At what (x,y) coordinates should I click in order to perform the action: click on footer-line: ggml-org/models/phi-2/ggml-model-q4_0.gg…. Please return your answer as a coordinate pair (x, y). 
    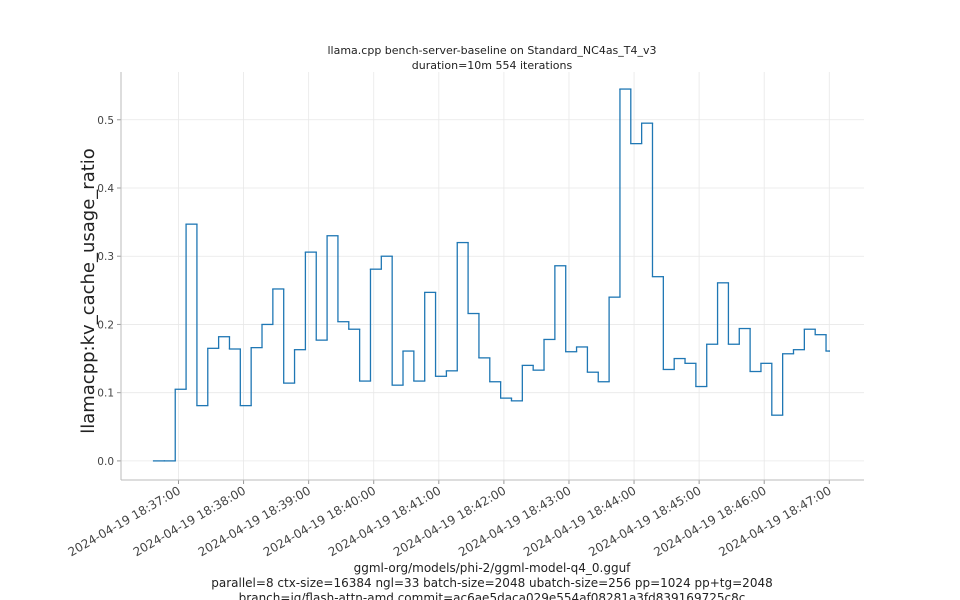
    Looking at the image, I should click on (493, 568).